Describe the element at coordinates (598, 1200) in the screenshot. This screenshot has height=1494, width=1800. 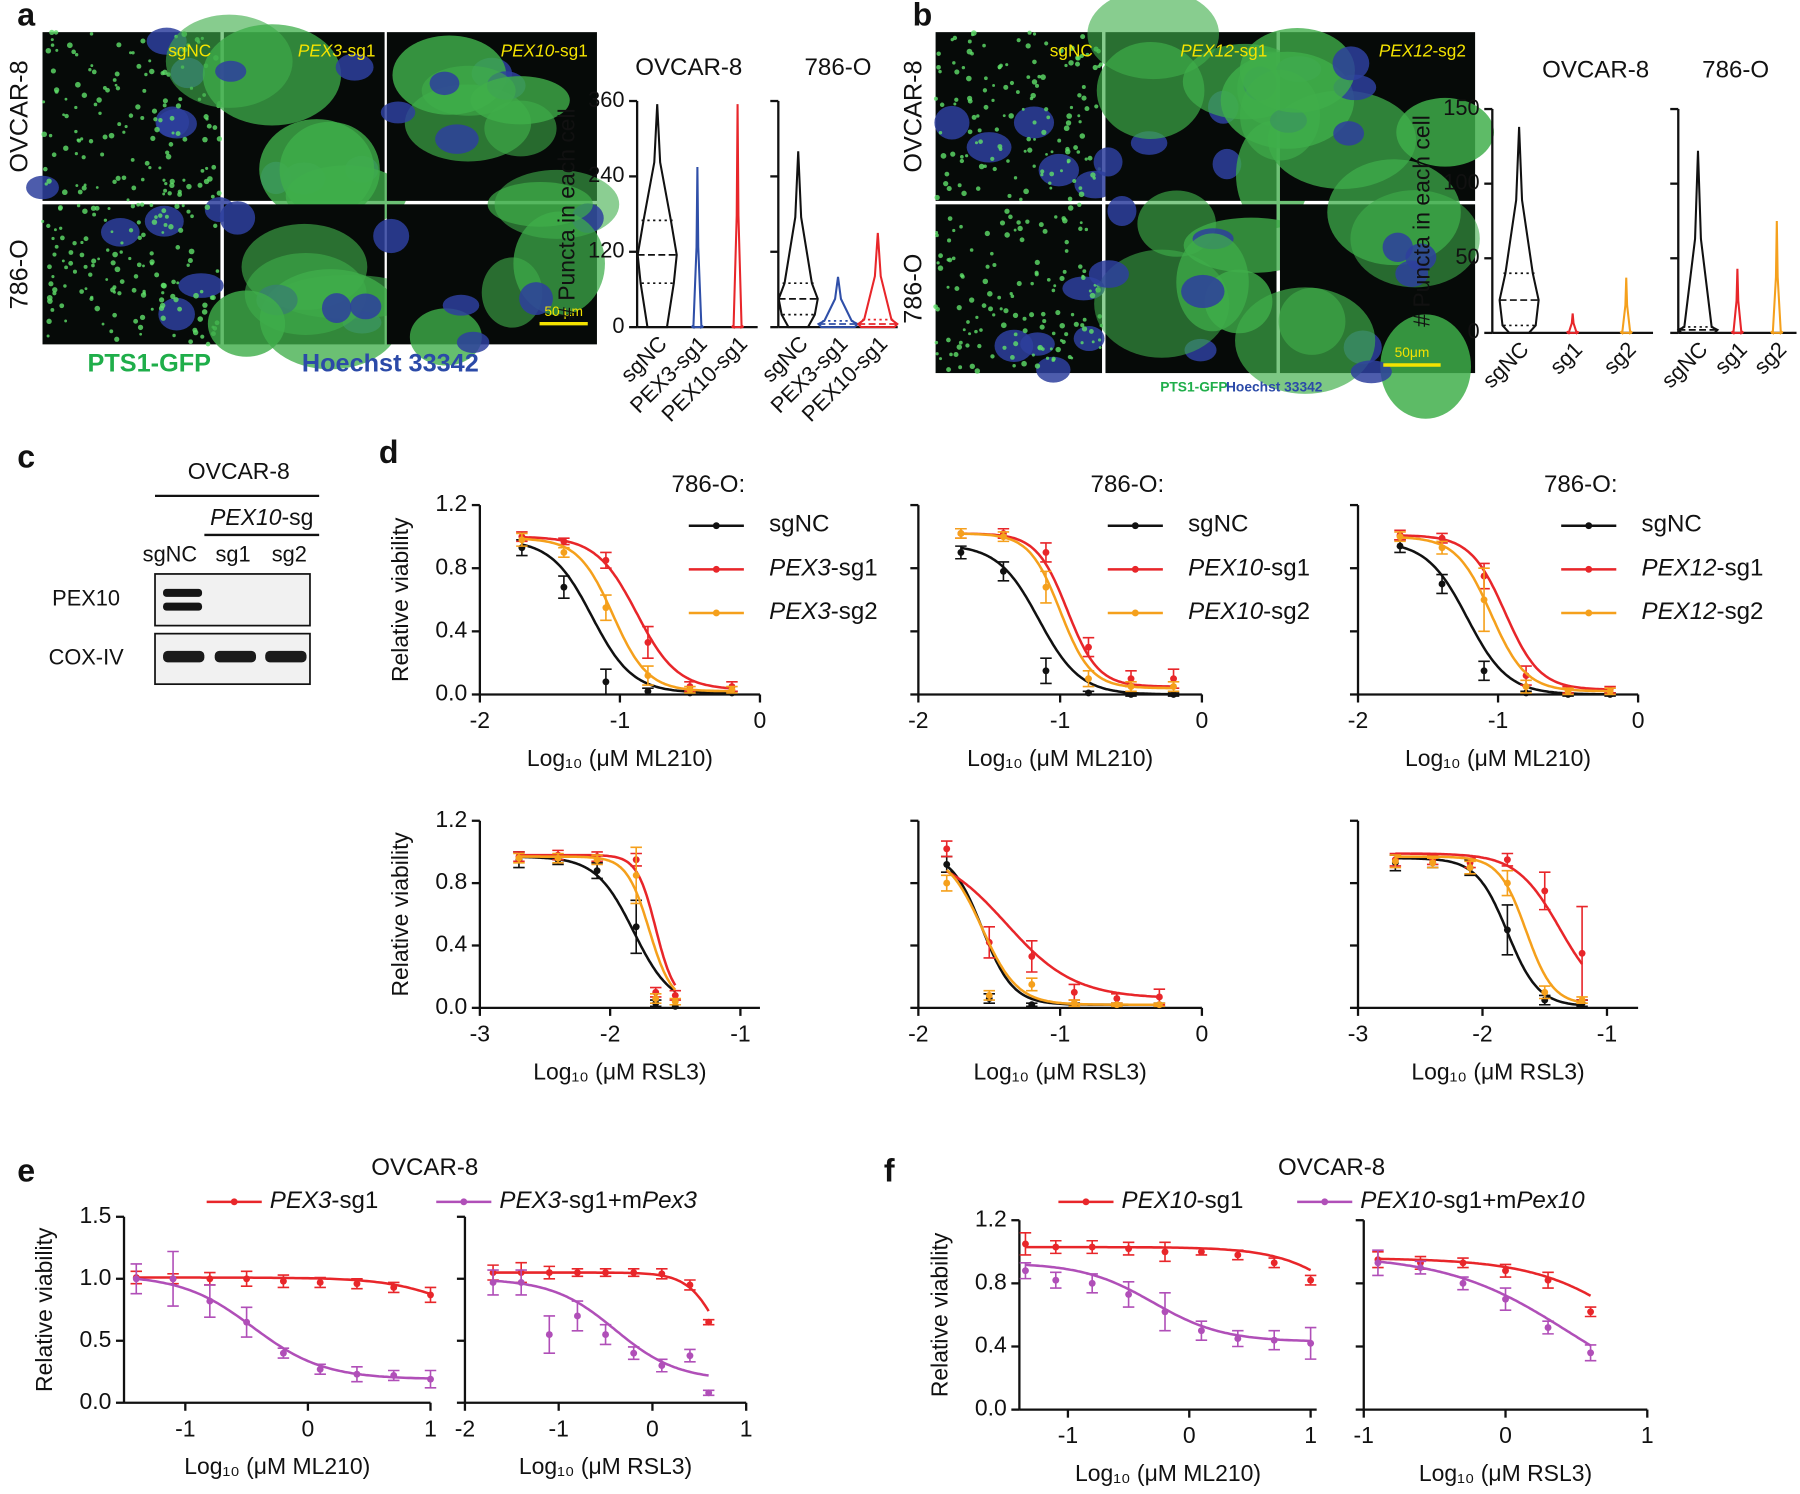
I see `legend-label: PEX3-sg1+mPex3` at that location.